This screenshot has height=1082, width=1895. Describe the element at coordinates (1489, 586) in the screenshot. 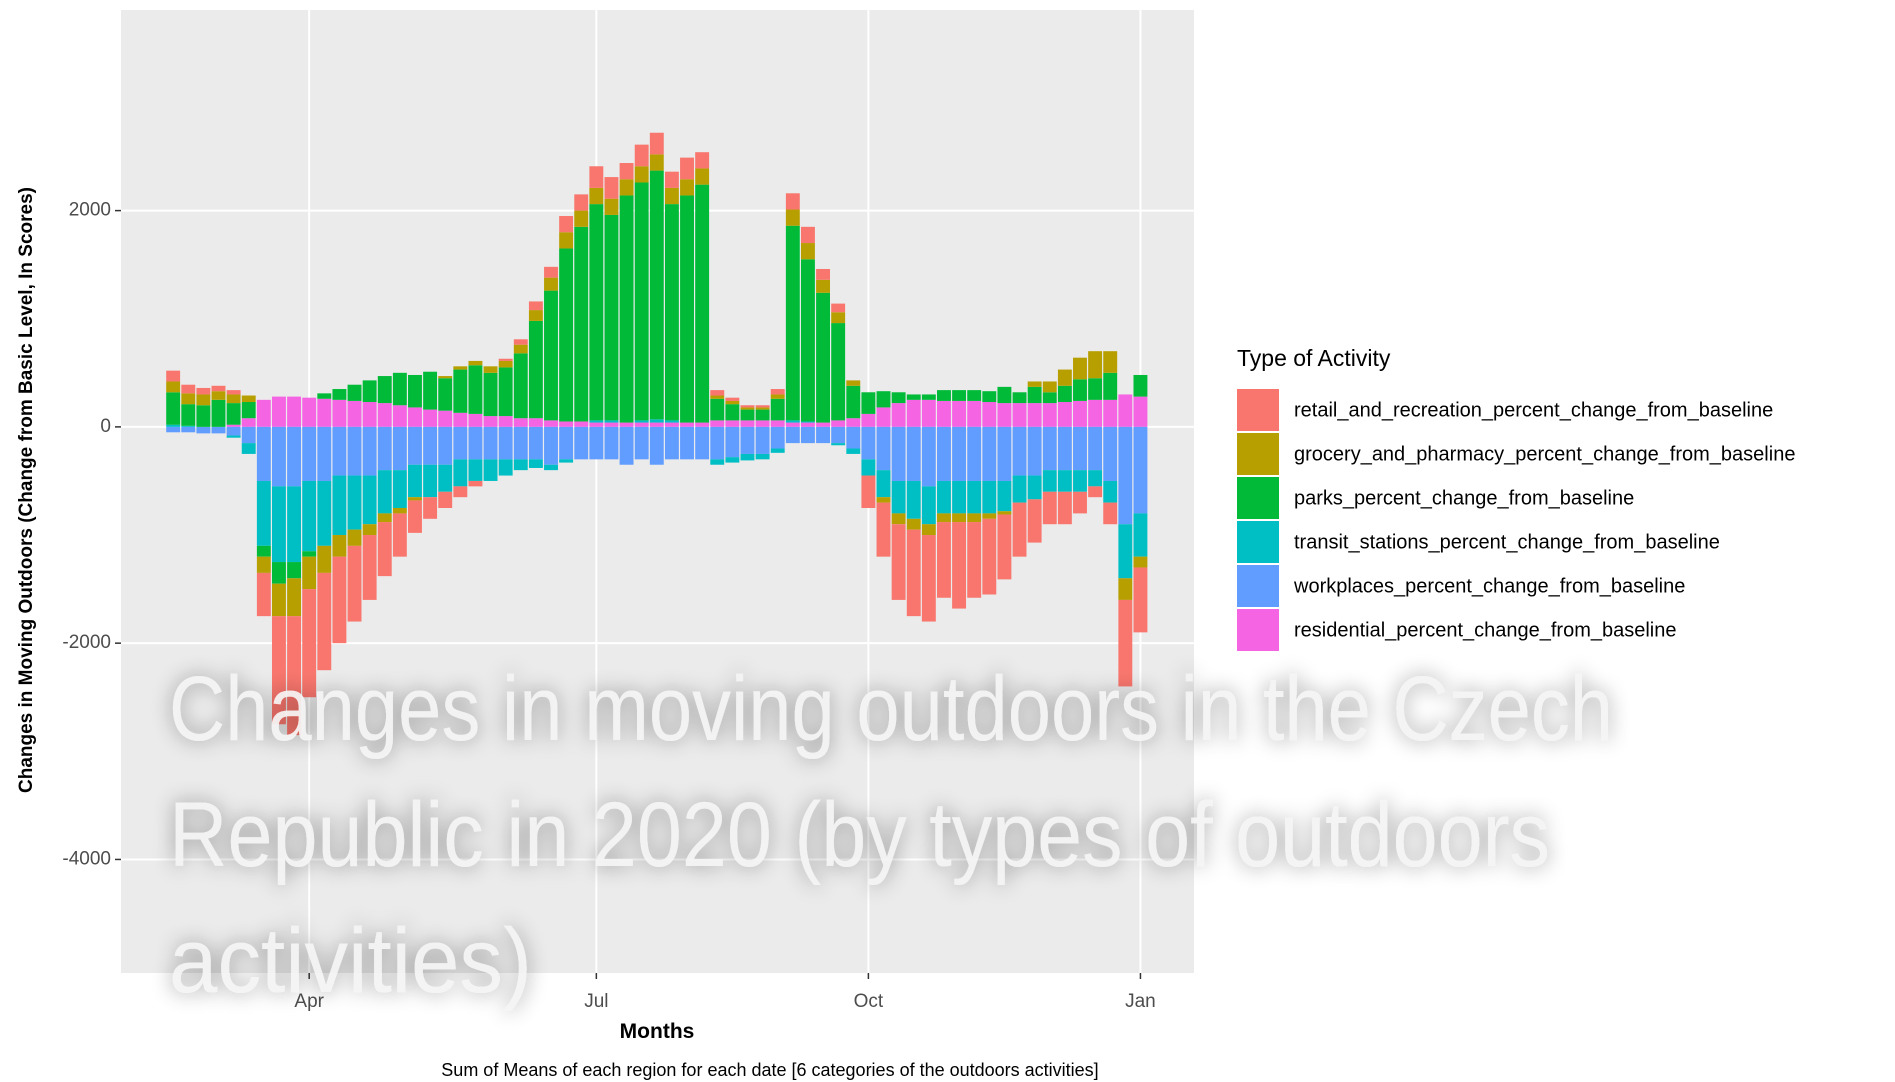

I see `legend-label: workplaces_percent_change_from_baseline` at that location.